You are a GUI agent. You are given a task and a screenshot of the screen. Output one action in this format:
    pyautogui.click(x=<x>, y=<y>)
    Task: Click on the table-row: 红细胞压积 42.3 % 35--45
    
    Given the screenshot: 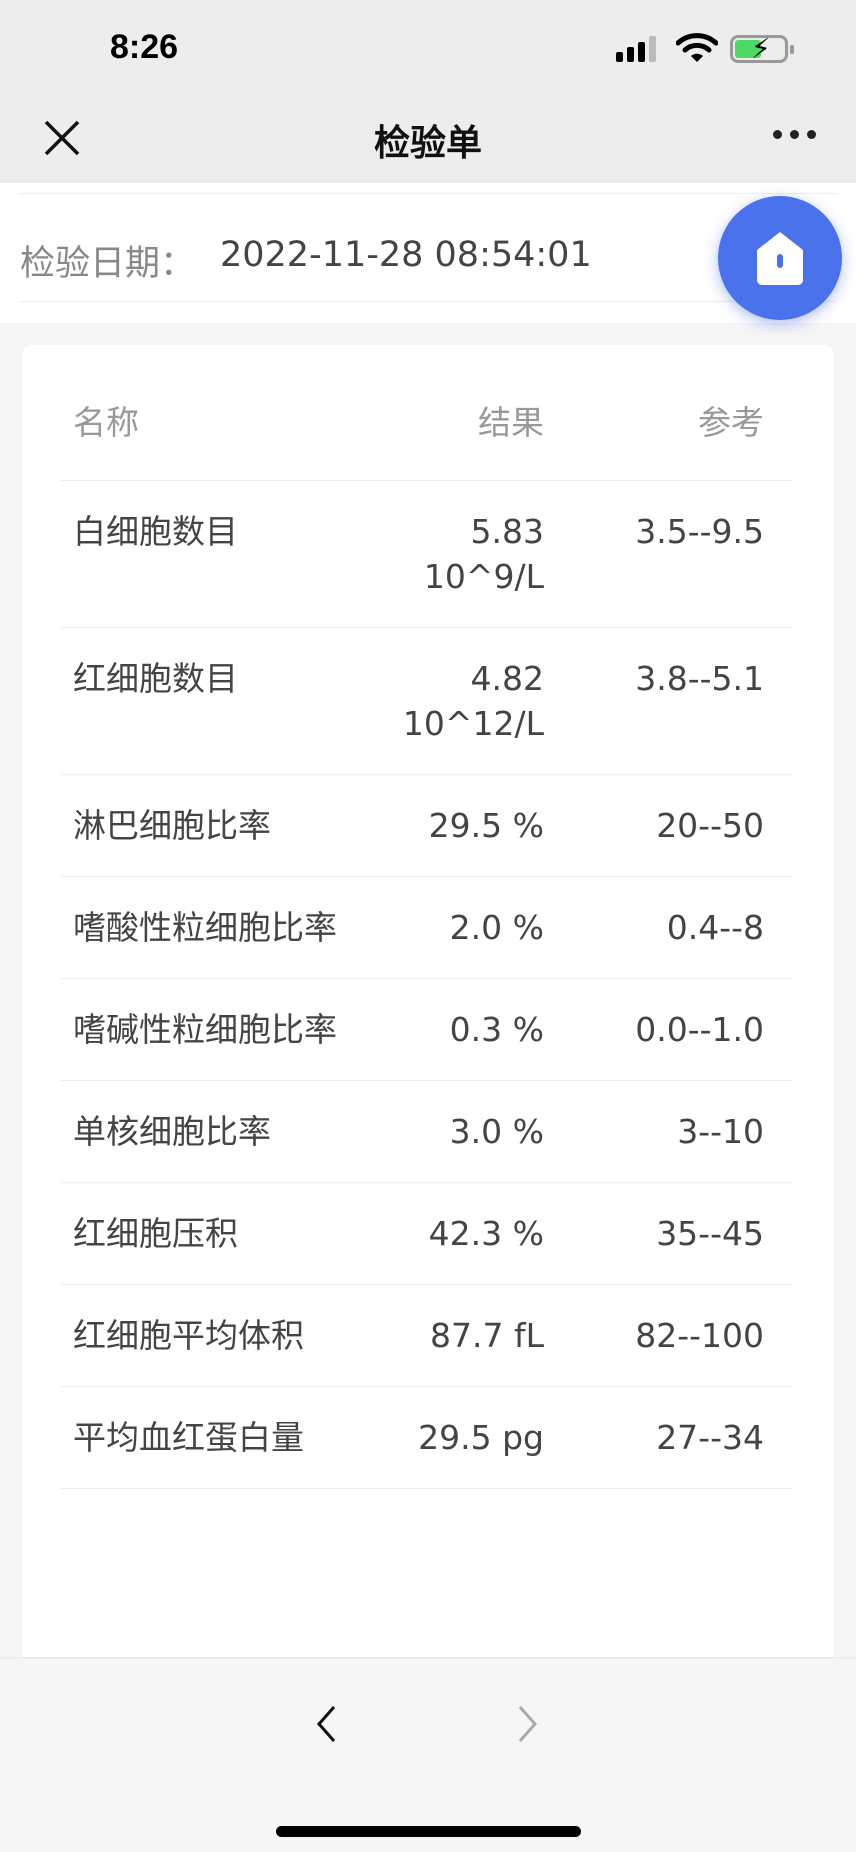 What is the action you would take?
    pyautogui.click(x=427, y=1234)
    